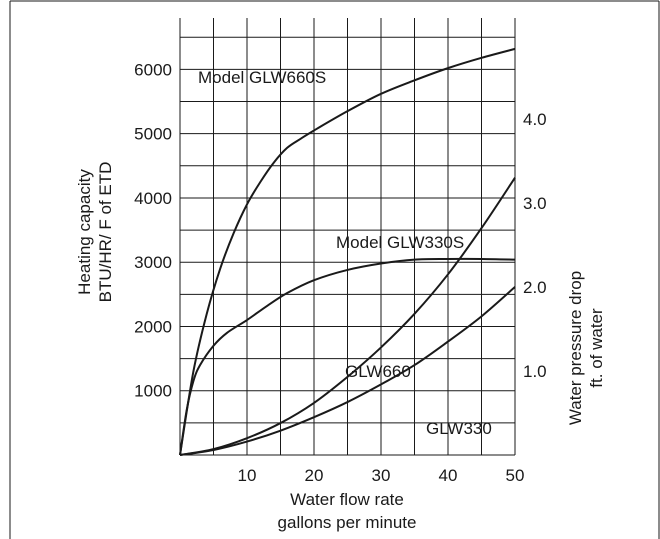 This screenshot has width=660, height=539. I want to click on series-label-glw660: GLW660, so click(378, 371).